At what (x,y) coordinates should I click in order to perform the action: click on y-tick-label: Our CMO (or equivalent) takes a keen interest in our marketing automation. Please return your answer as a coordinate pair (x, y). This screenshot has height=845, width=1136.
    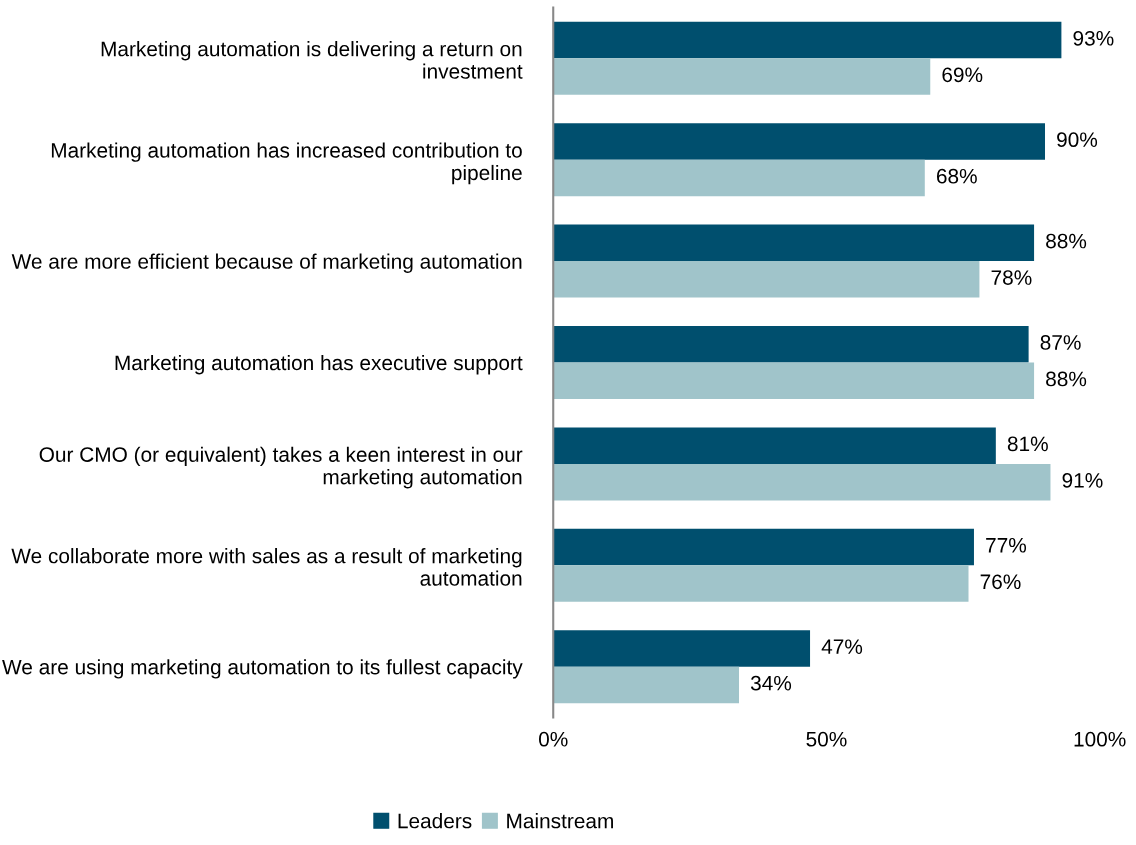
    Looking at the image, I should click on (281, 467).